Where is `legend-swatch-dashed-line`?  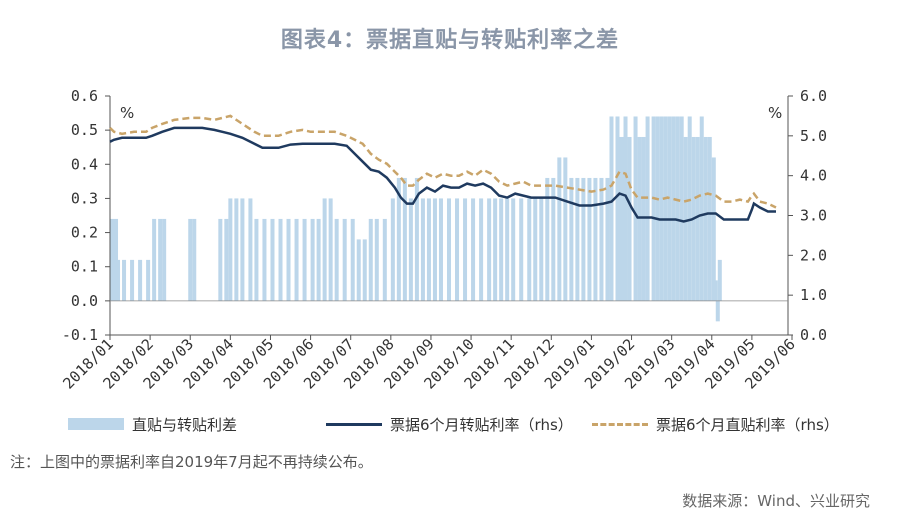 legend-swatch-dashed-line is located at coordinates (620, 424).